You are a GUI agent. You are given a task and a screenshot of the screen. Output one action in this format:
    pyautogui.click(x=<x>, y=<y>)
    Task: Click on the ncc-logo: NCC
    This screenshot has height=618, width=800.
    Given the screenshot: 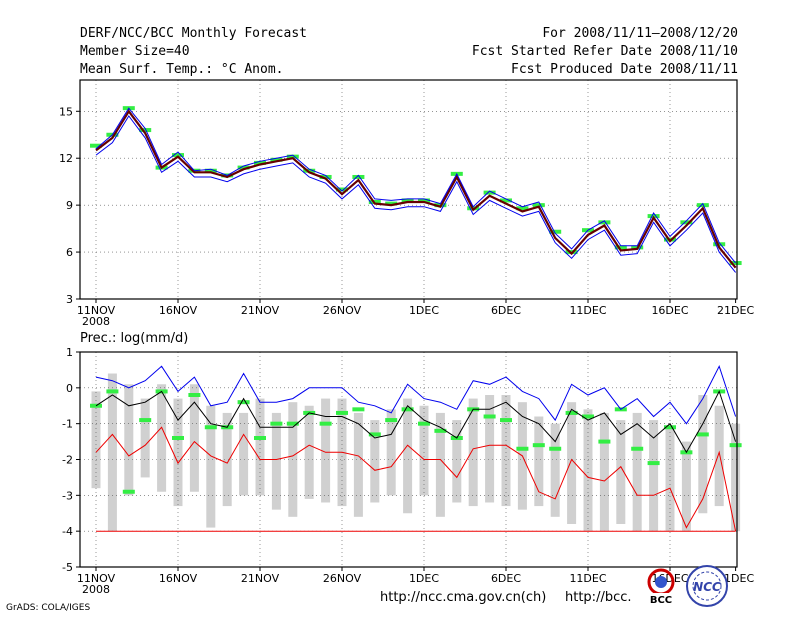 What is the action you would take?
    pyautogui.click(x=707, y=586)
    